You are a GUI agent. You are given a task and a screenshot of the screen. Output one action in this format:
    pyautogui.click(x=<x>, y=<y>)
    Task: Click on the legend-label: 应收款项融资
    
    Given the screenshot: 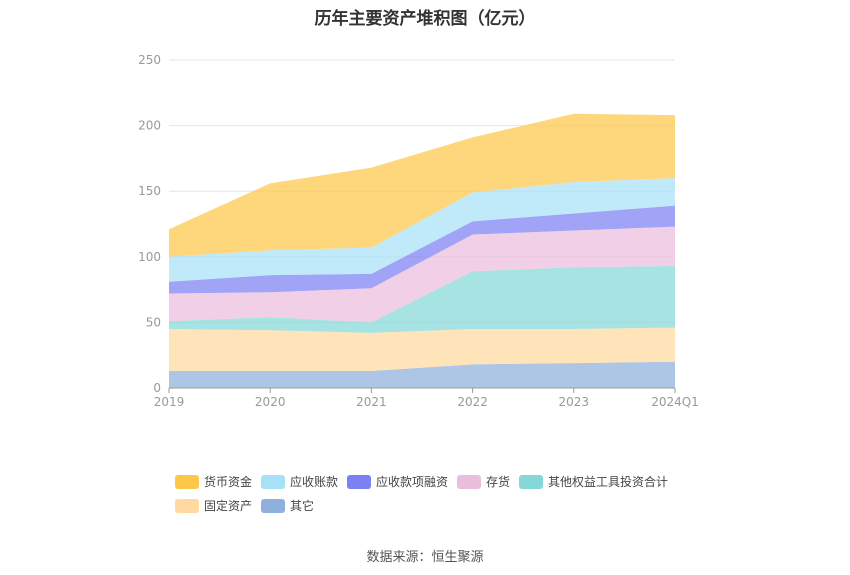 What is the action you would take?
    pyautogui.click(x=412, y=481)
    